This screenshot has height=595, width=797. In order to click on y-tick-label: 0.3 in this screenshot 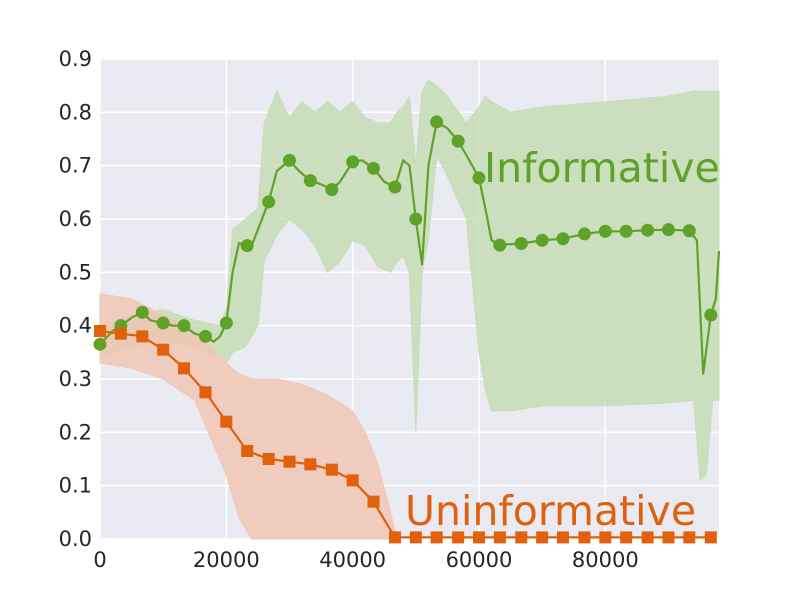, I will do `click(75, 379)`.